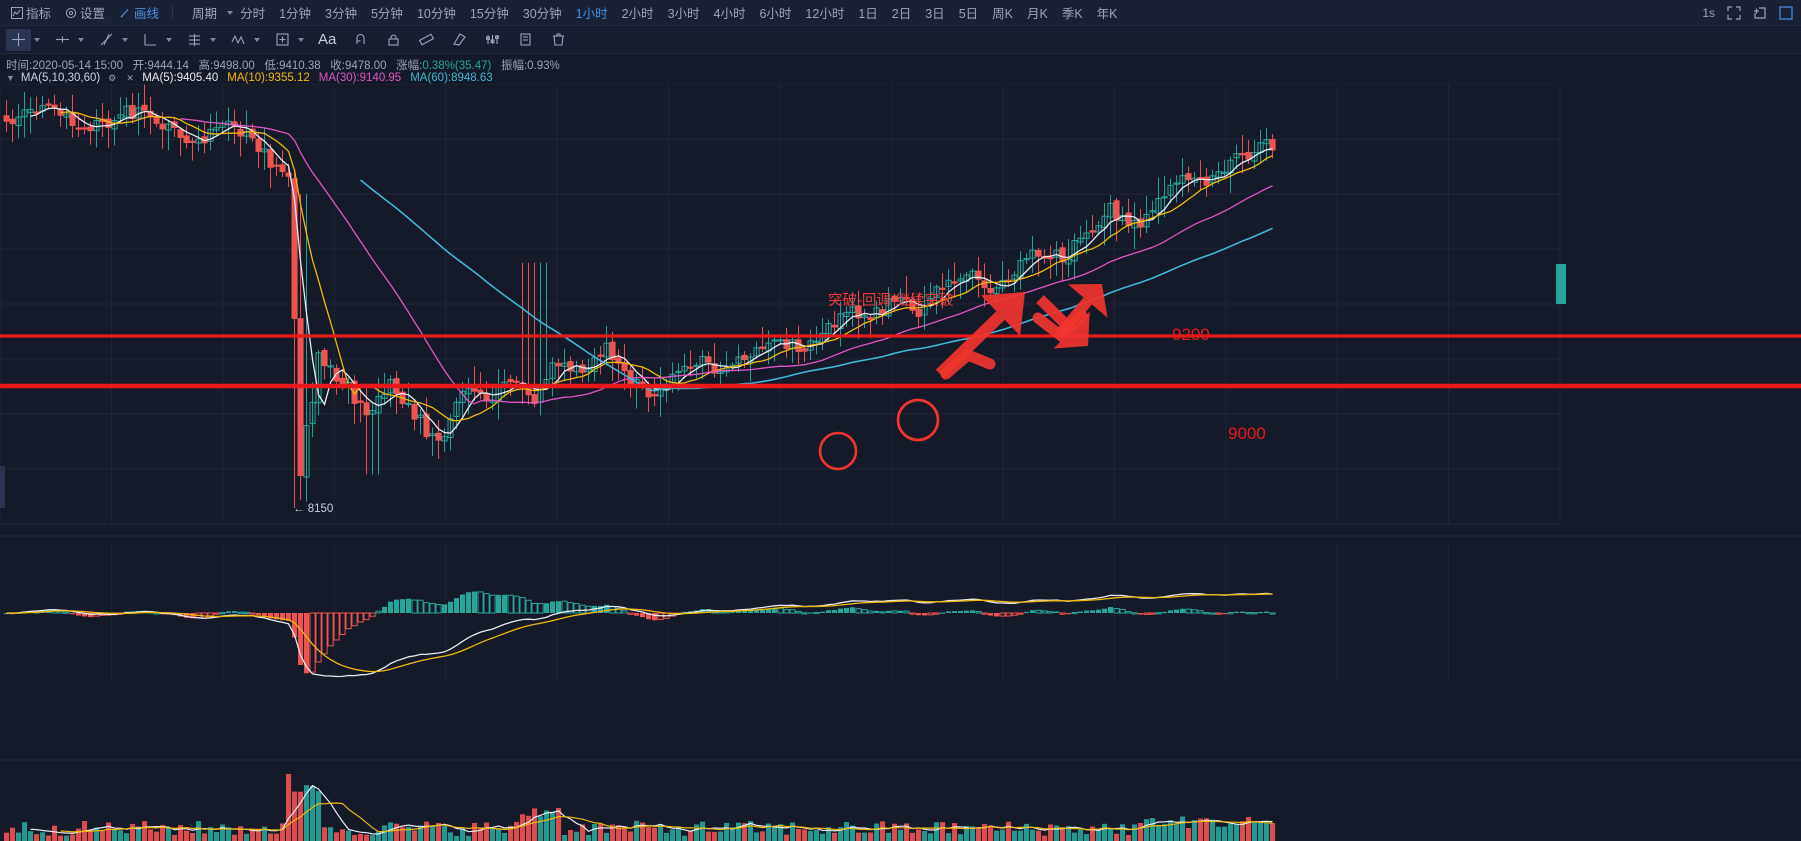 Image resolution: width=1801 pixels, height=841 pixels. I want to click on ma-value-2: MA(30):9140.95, so click(360, 78).